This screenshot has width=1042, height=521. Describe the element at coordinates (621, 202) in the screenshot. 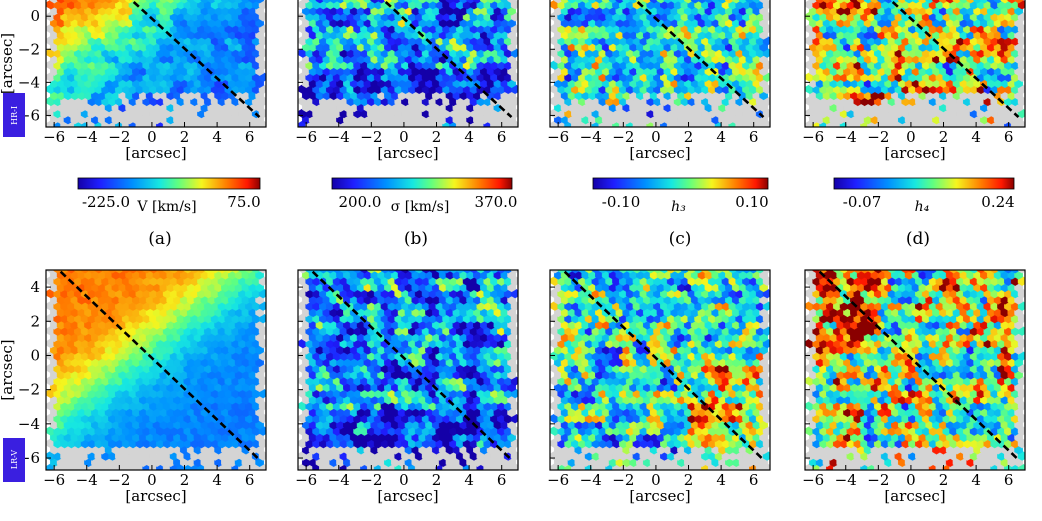

I see `colorbar-min-label: -0.10` at that location.